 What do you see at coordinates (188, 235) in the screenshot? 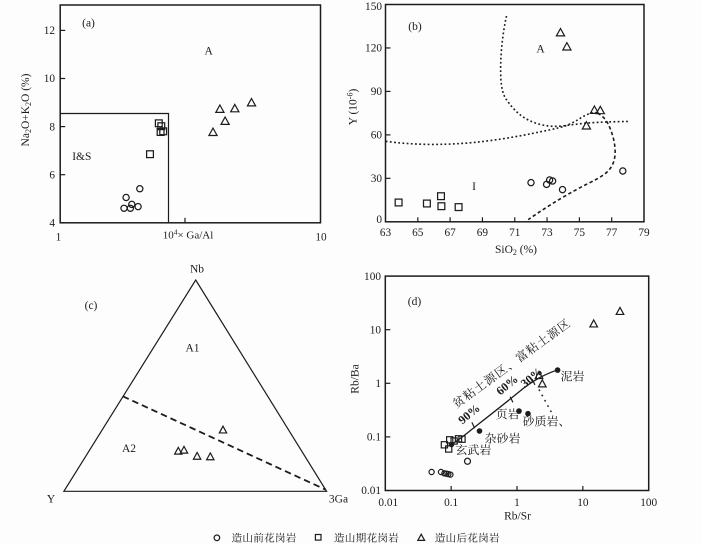
I see `svg-text: 104× Ga/Al` at bounding box center [188, 235].